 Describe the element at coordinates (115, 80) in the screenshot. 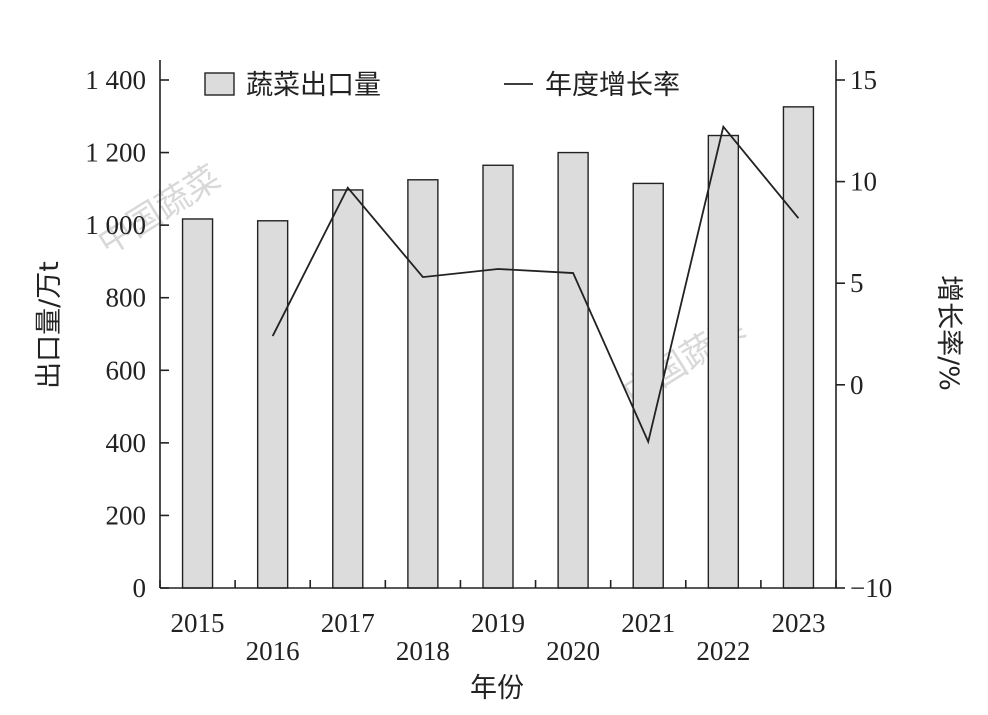

I see `left-tick-label: 1 400` at that location.